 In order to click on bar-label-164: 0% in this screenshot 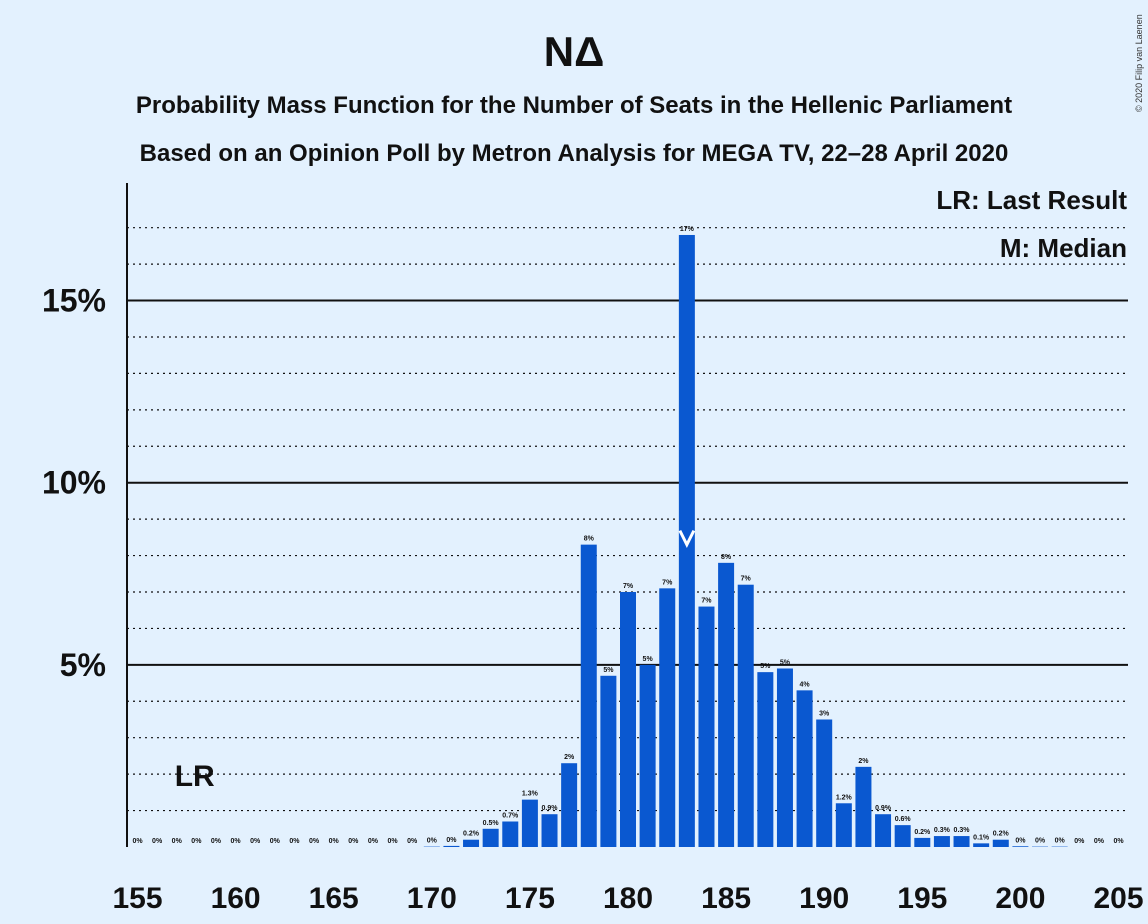, I will do `click(314, 841)`.